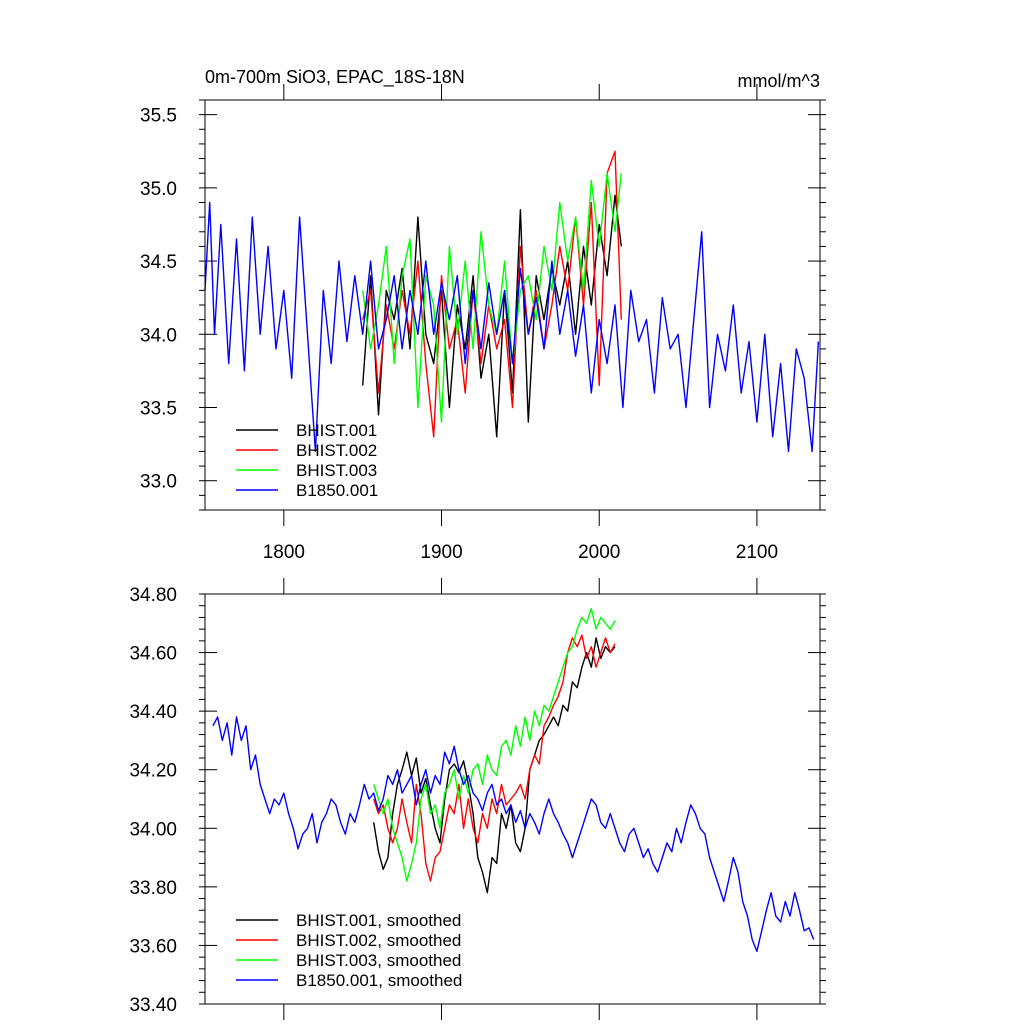 The image size is (1024, 1024). I want to click on bottom-y-tick-label: 34.40, so click(153, 712).